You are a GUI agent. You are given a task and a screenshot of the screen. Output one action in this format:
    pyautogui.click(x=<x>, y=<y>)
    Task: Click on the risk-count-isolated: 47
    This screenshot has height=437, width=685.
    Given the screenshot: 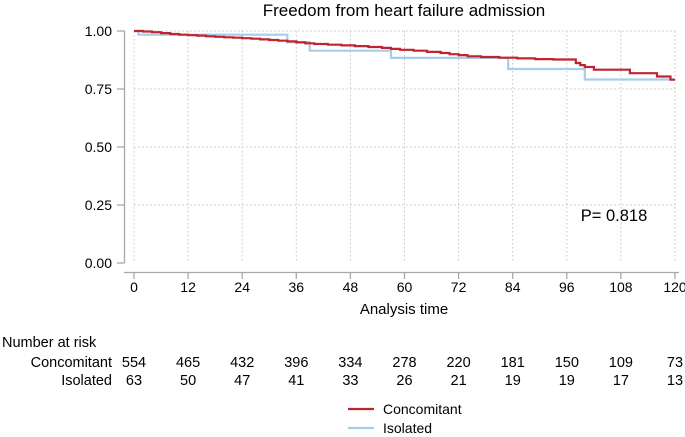 What is the action you would take?
    pyautogui.click(x=242, y=381)
    